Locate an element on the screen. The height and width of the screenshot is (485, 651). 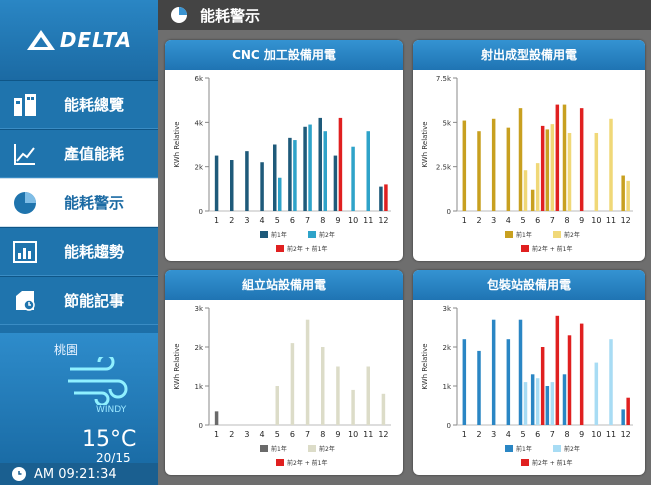
sidebar-item-production: 產值能耗 is located at coordinates (79, 153).